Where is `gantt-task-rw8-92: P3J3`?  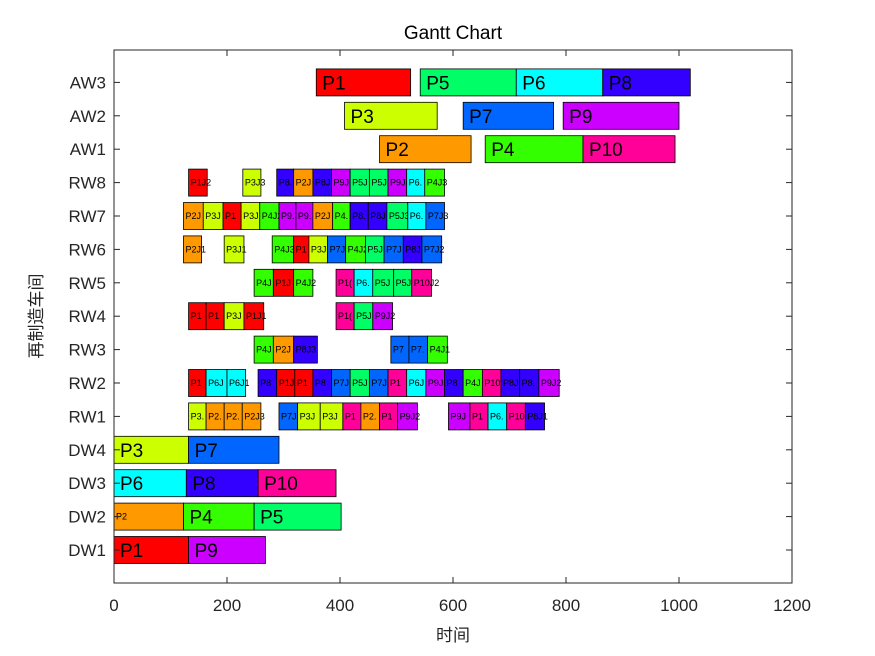 gantt-task-rw8-92: P3J3 is located at coordinates (253, 182).